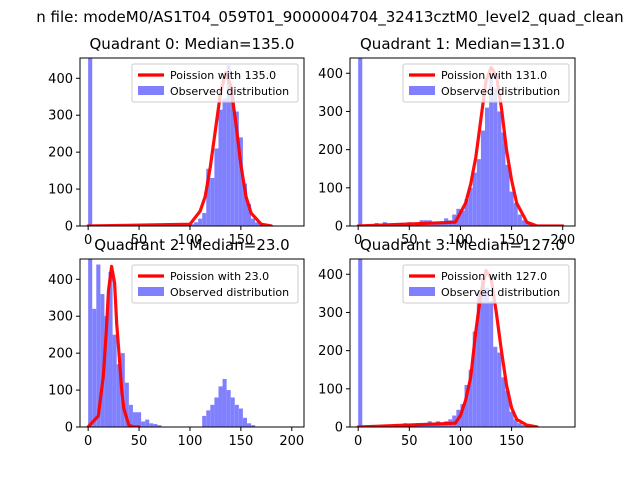 This screenshot has height=480, width=640. I want to click on chart-title: Quadrant 1: Median=131.0, so click(462, 44).